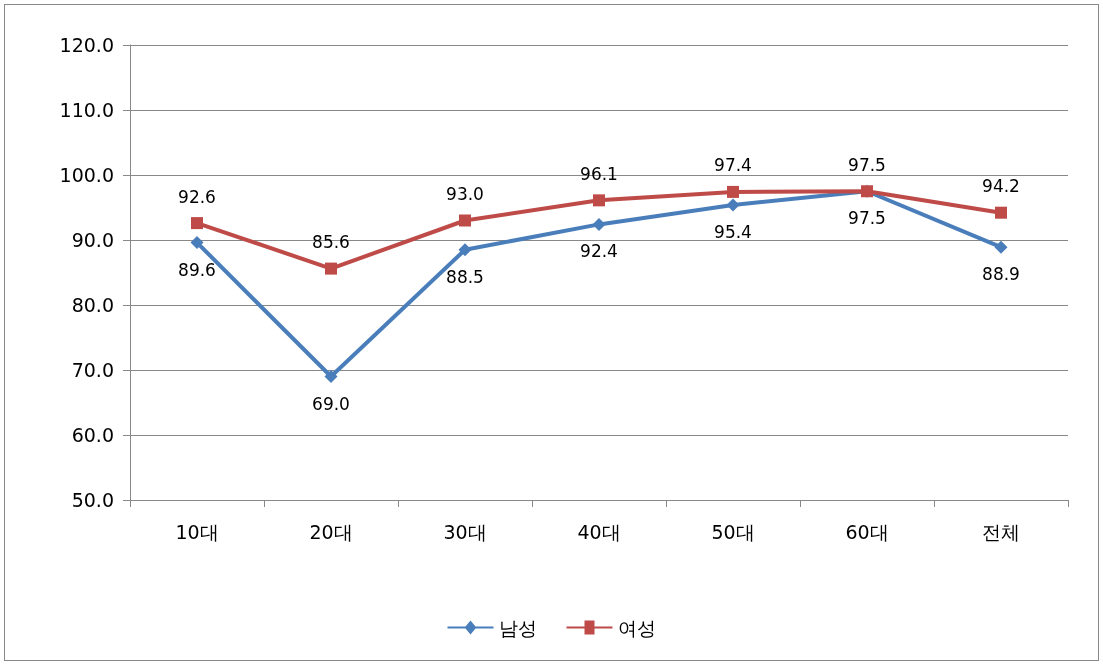 Image resolution: width=1103 pixels, height=665 pixels. What do you see at coordinates (465, 194) in the screenshot?
I see `data-label: 93.0` at bounding box center [465, 194].